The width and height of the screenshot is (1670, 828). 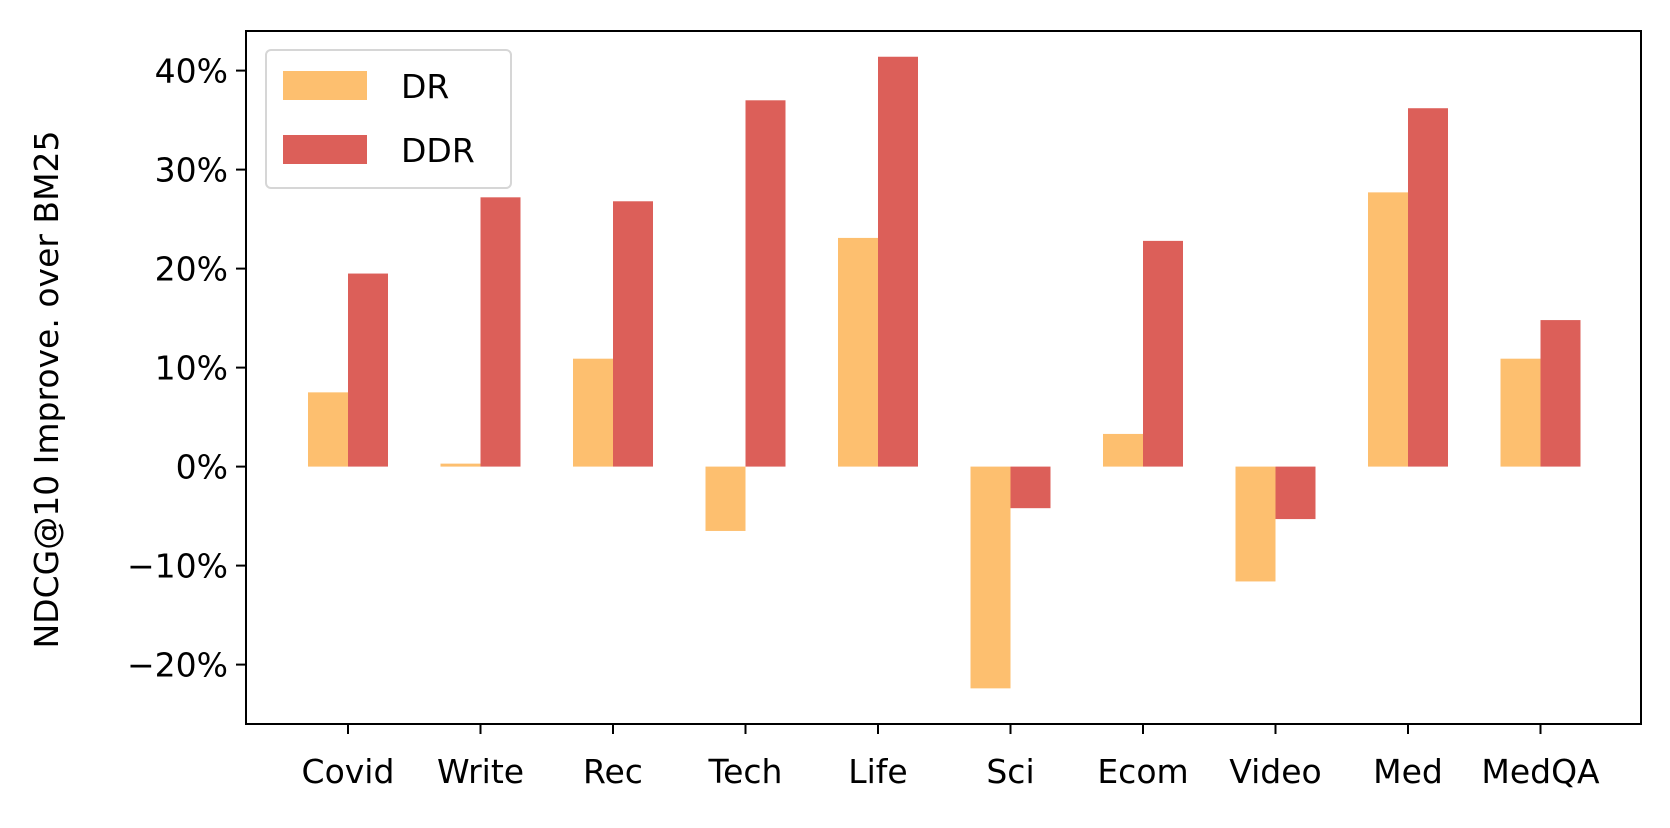 I want to click on y-axis: −20% −10% 0% 10% 20% 30% 40%, so click(x=186, y=368).